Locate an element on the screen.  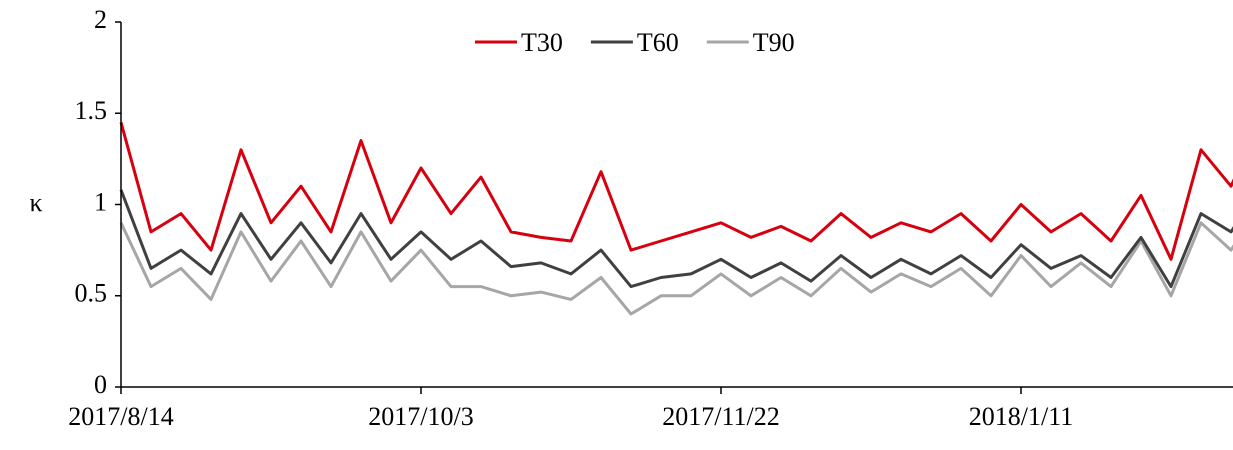
x-tick-label: 2017/8/14 is located at coordinates (120, 416).